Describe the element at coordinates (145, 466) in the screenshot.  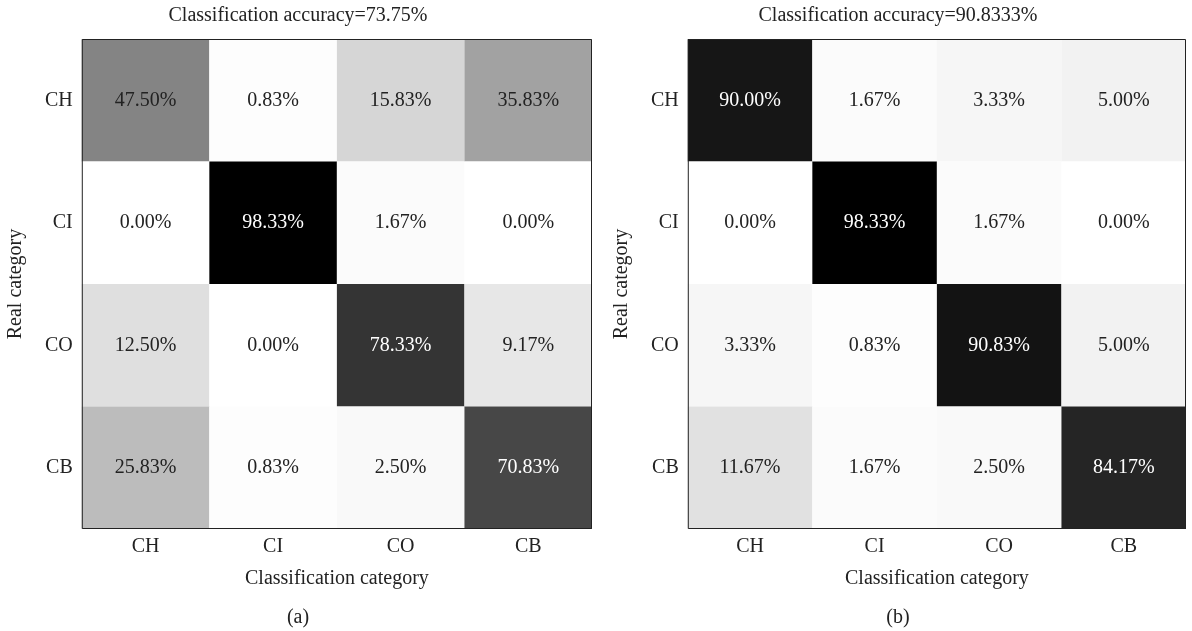
I see `data-label: 25.83%` at that location.